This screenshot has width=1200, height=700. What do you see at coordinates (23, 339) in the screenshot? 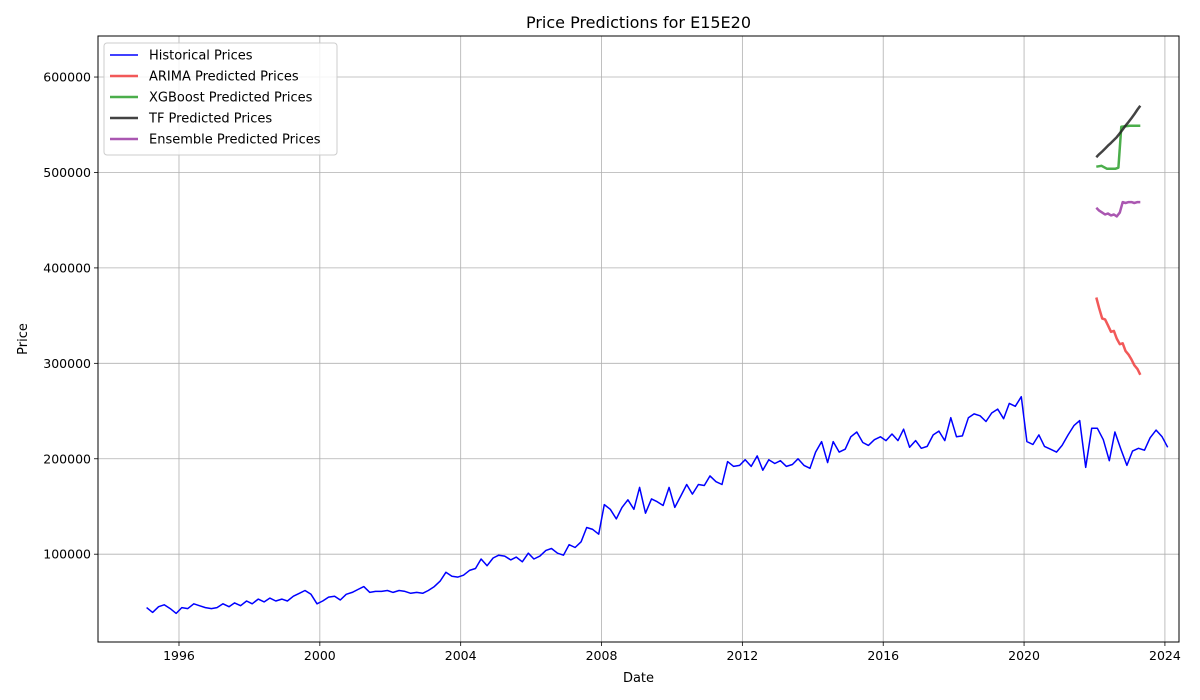
I see `y-axis-label: Price` at bounding box center [23, 339].